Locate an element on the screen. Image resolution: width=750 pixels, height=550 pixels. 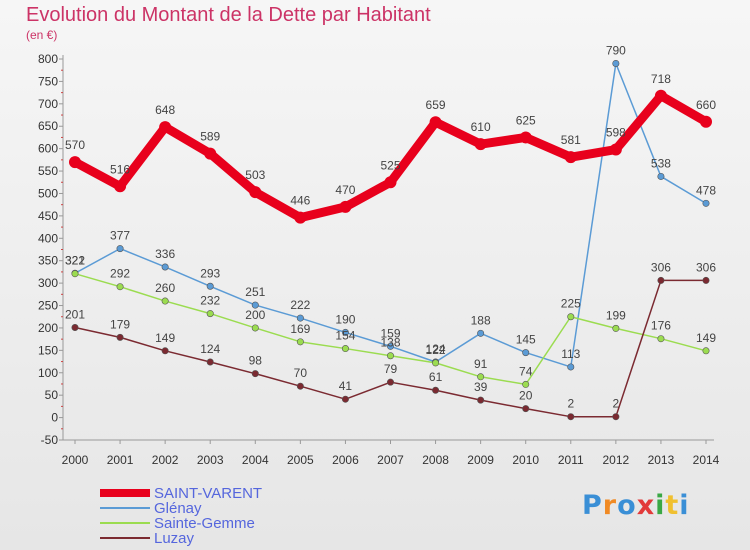
data-label: 122 is located at coordinates (436, 350).